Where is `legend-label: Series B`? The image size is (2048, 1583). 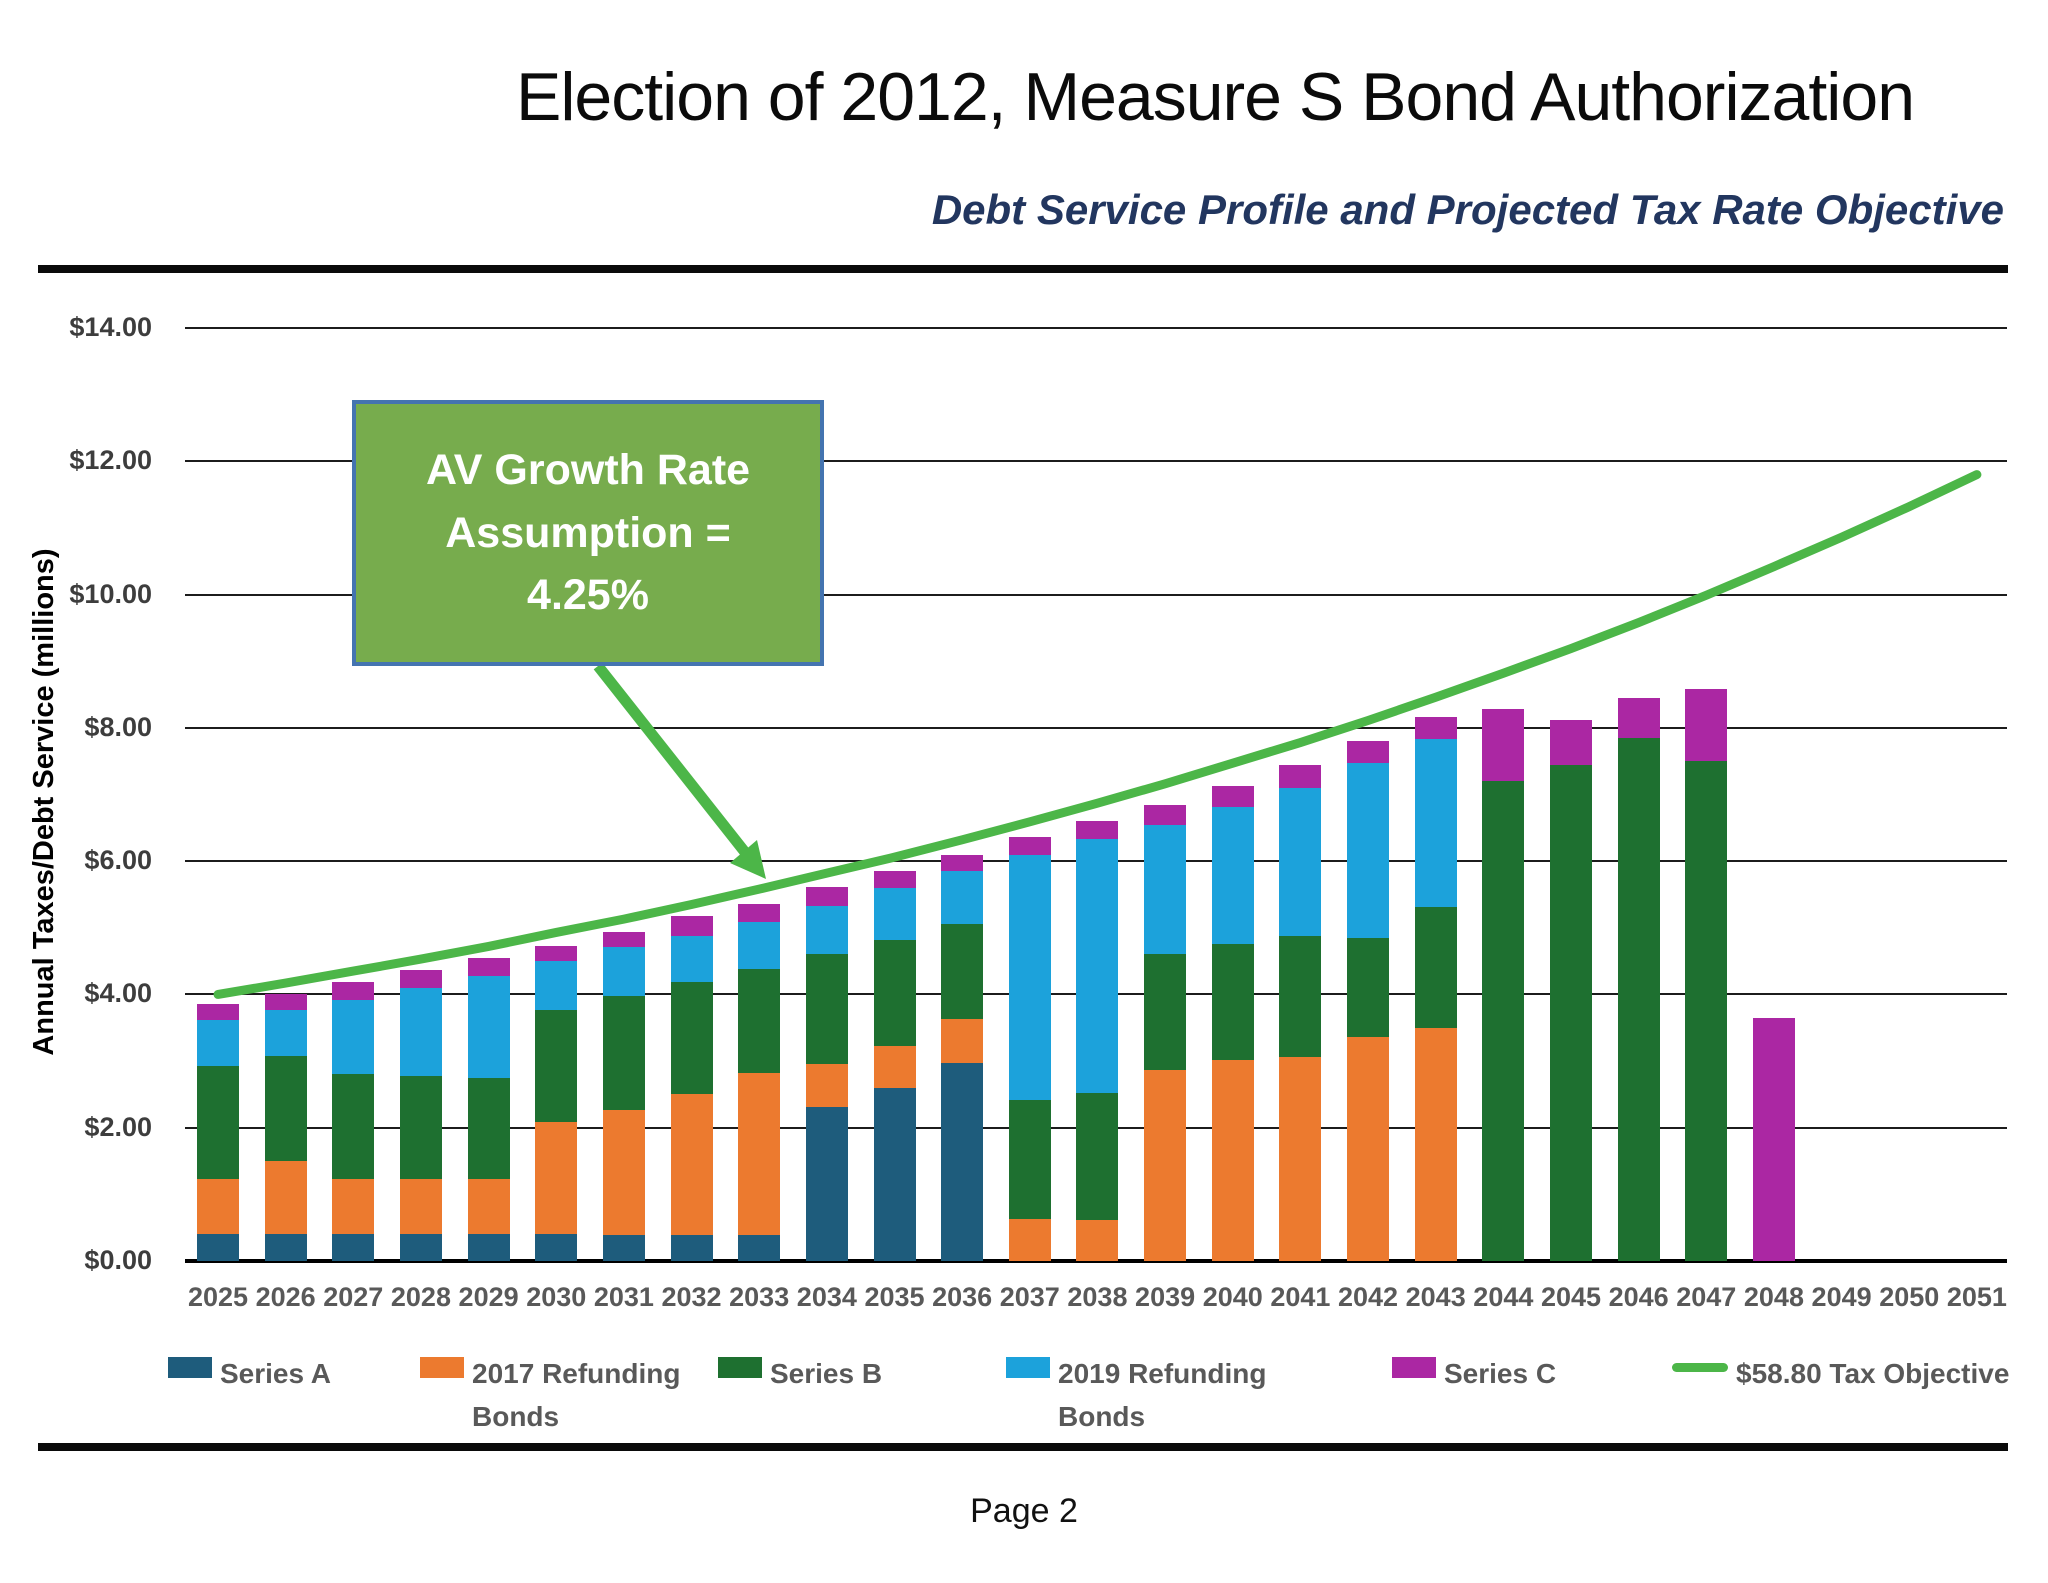 legend-label: Series B is located at coordinates (826, 1373).